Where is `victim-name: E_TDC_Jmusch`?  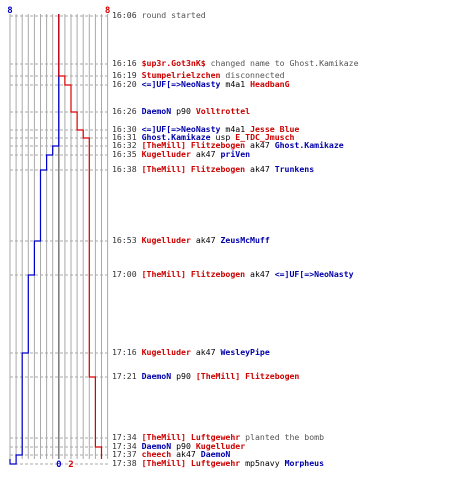 victim-name: E_TDC_Jmusch is located at coordinates (265, 137).